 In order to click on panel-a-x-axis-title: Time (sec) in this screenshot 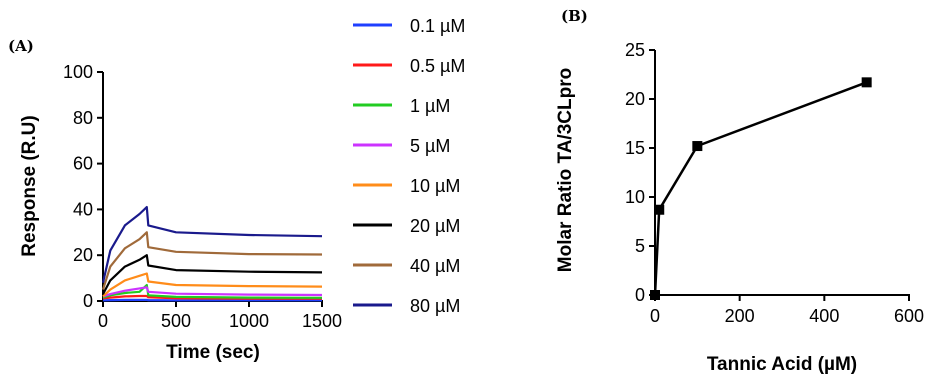, I will do `click(213, 352)`.